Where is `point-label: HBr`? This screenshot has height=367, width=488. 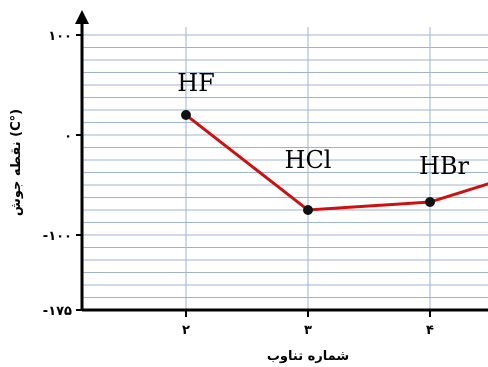
point-label: HBr is located at coordinates (444, 166).